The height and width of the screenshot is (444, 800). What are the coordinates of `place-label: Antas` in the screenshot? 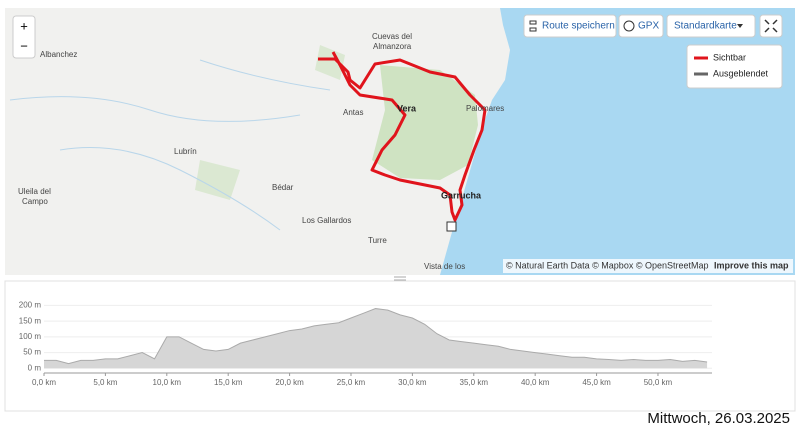 It's located at (353, 112).